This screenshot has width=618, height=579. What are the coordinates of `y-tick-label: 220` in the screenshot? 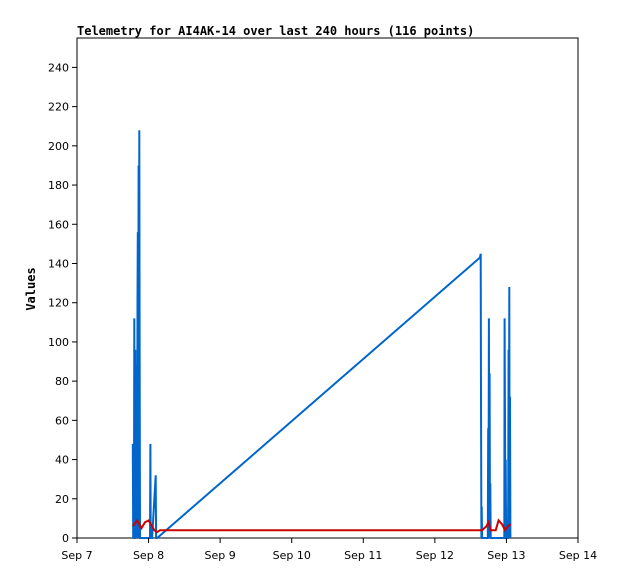 It's located at (58, 107).